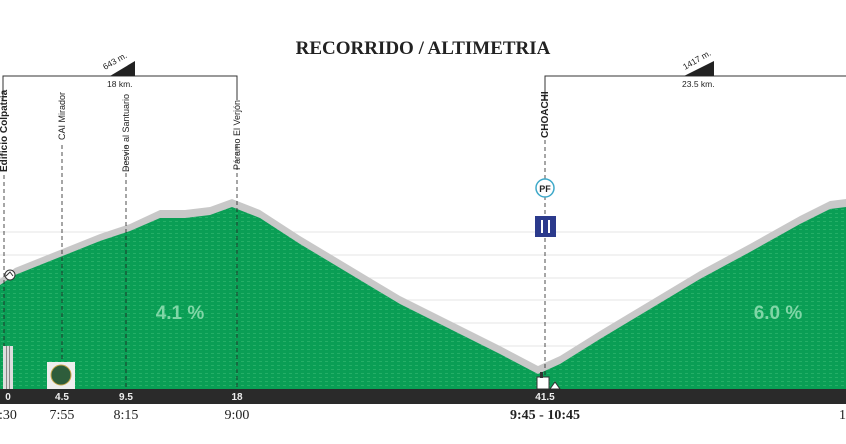 Image resolution: width=846 pixels, height=444 pixels. What do you see at coordinates (126, 415) in the screenshot?
I see `time-label: 8:15` at bounding box center [126, 415].